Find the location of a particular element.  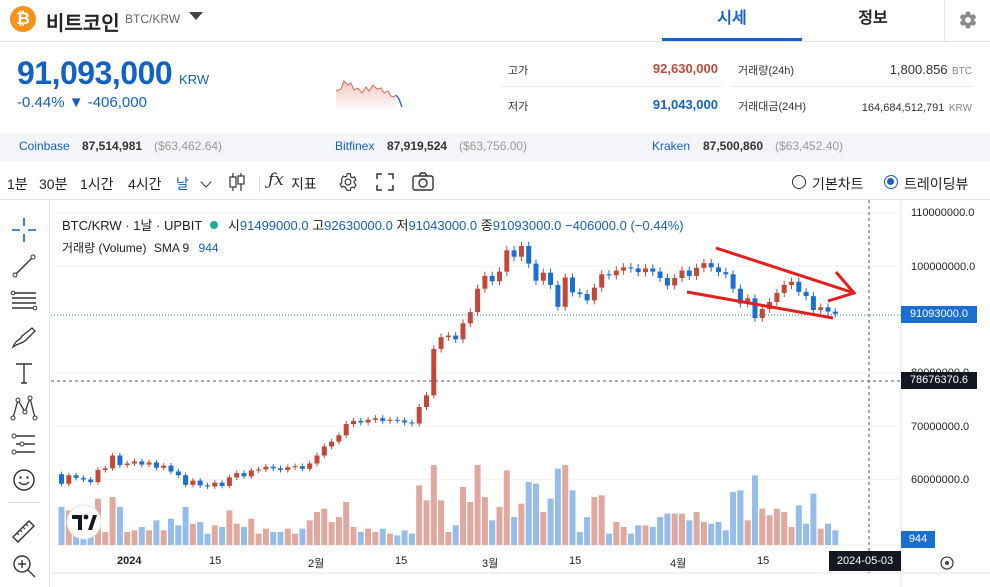

tab-info: 정보 is located at coordinates (873, 18).